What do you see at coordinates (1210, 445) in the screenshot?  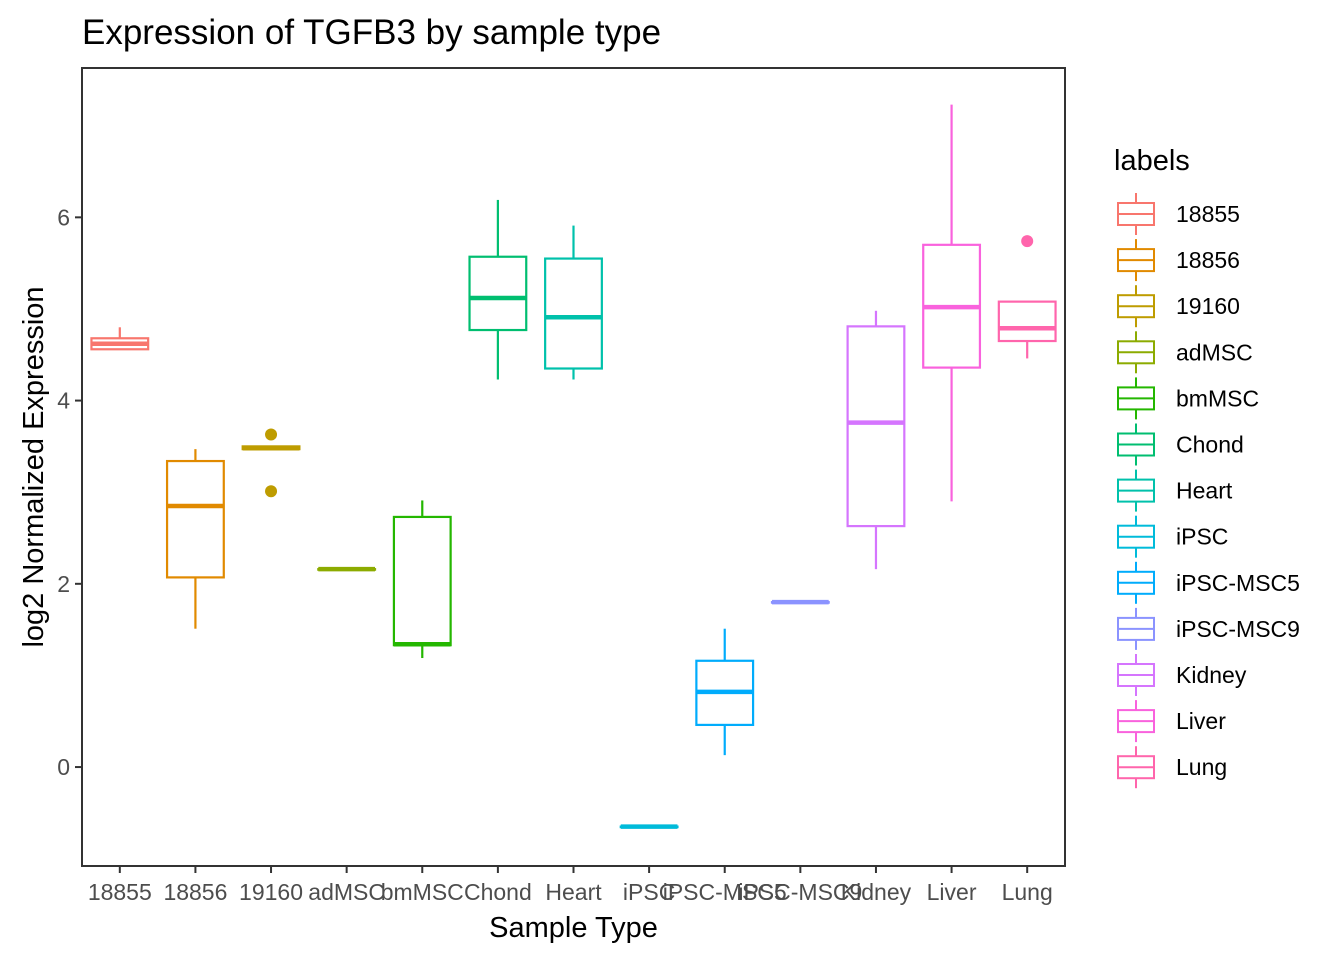 I see `legend-label: Chond` at bounding box center [1210, 445].